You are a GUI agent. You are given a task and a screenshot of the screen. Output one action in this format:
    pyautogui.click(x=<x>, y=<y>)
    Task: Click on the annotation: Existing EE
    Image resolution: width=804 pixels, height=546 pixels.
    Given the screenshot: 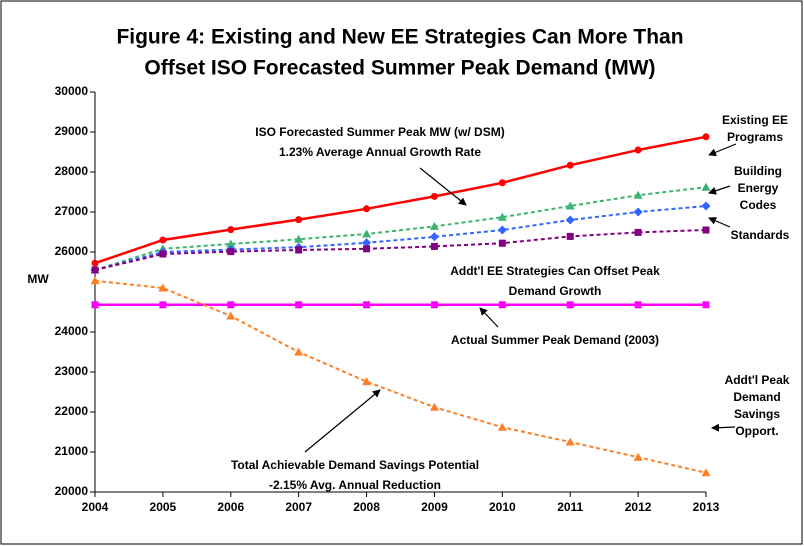 What is the action you would take?
    pyautogui.click(x=755, y=120)
    